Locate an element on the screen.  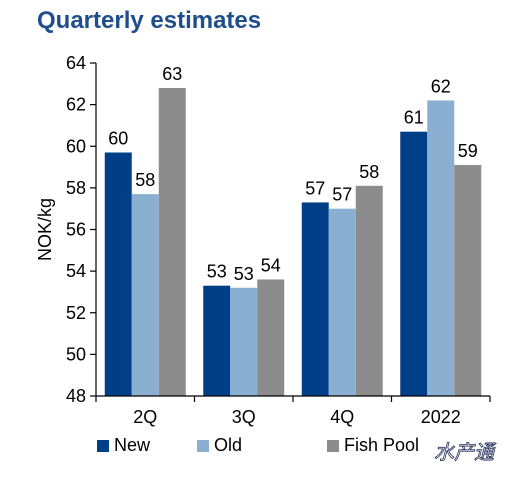
legend: New Old Fish Pool is located at coordinates (258, 445).